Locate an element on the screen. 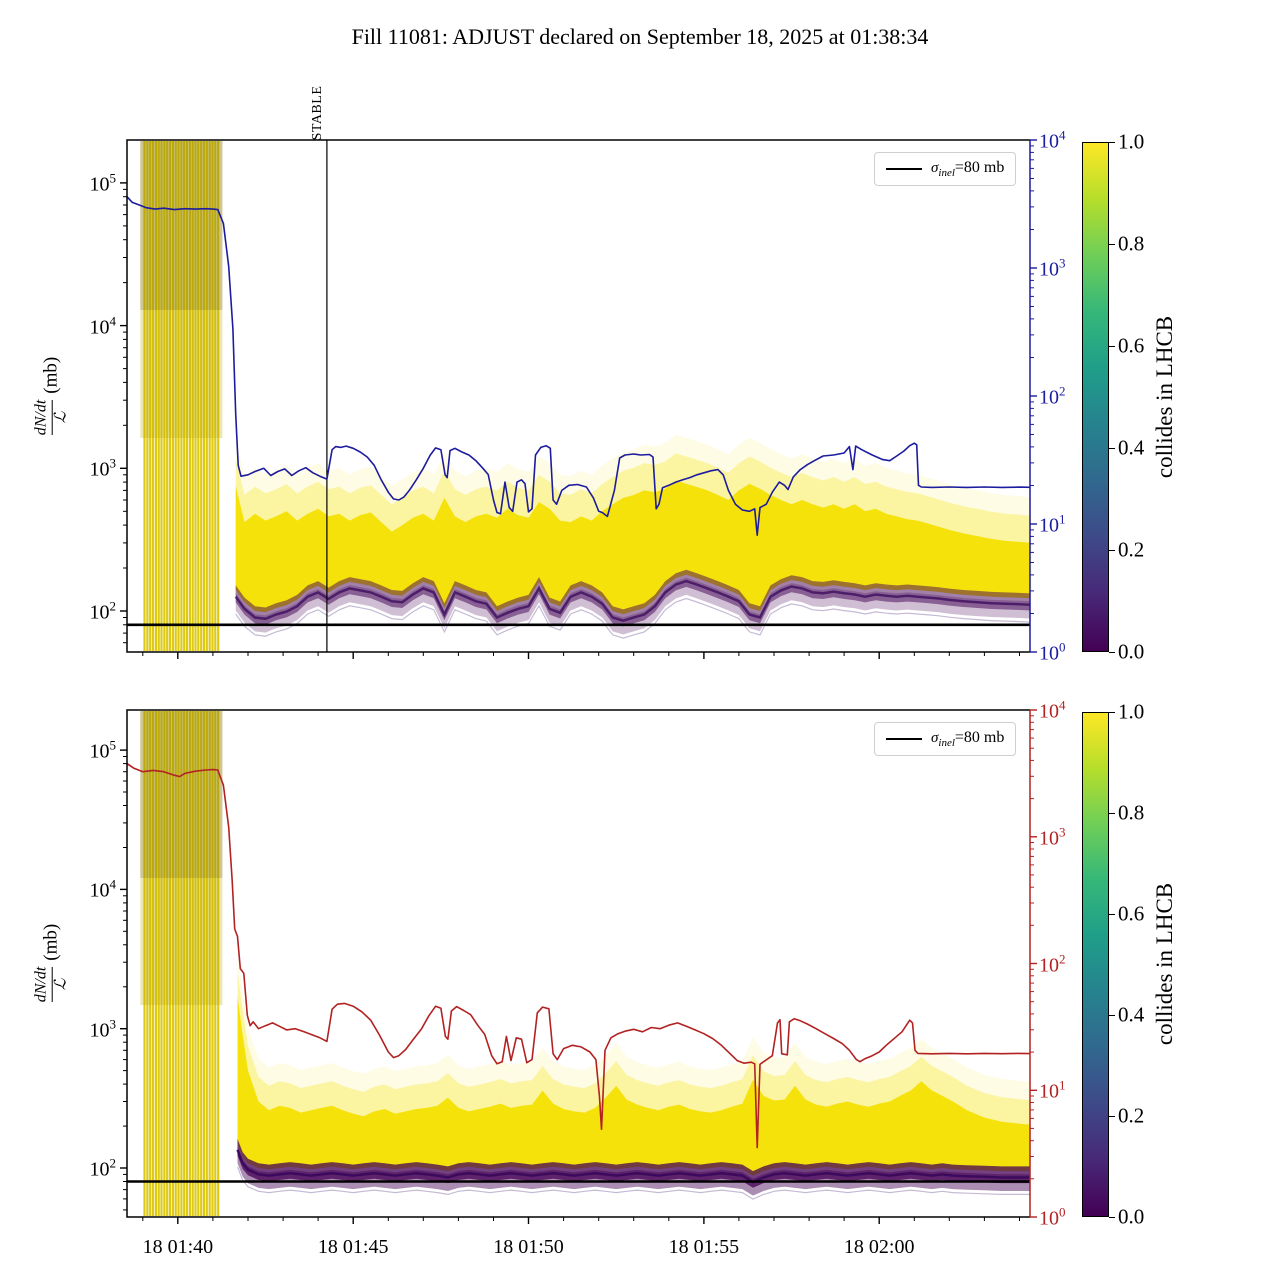 This screenshot has width=1280, height=1280. x-tick-label: 18 02:00 is located at coordinates (879, 1247).